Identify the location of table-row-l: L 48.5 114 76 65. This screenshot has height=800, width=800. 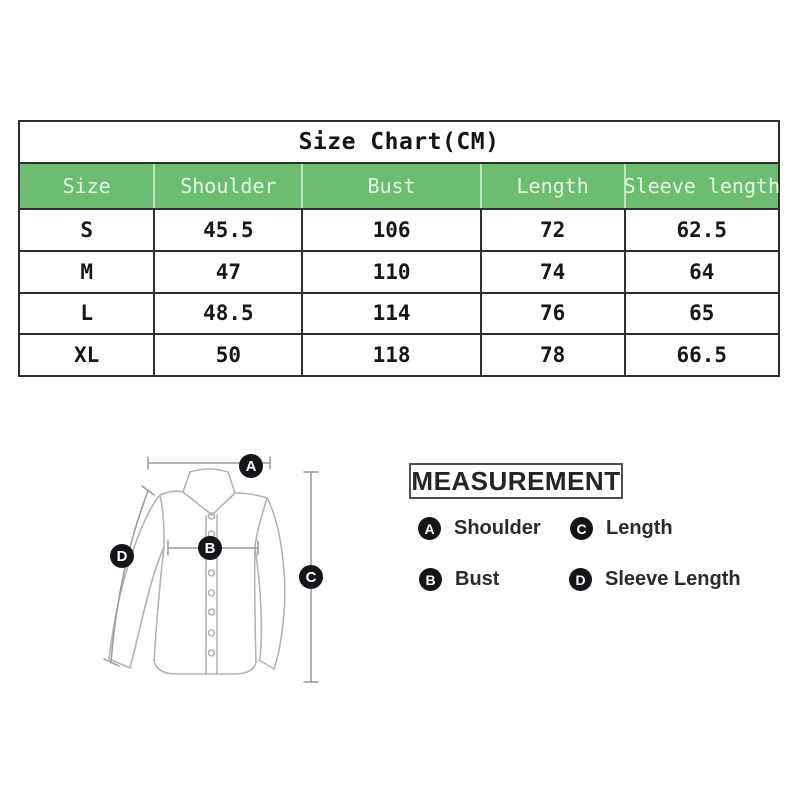
(399, 312).